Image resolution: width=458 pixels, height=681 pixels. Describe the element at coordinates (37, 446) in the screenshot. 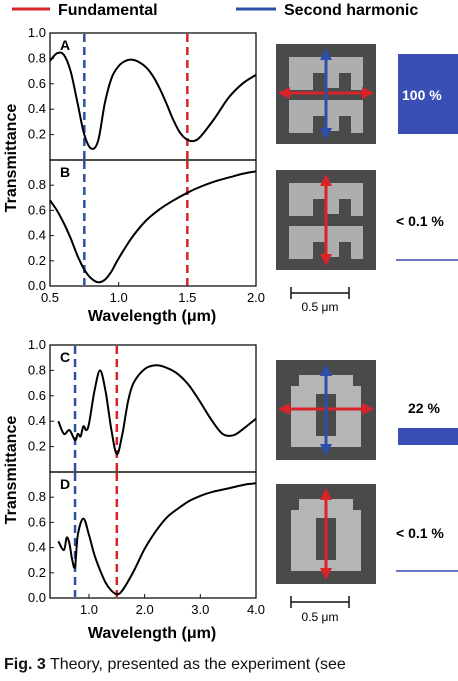

I see `y-tick-label-c: 0.2` at that location.